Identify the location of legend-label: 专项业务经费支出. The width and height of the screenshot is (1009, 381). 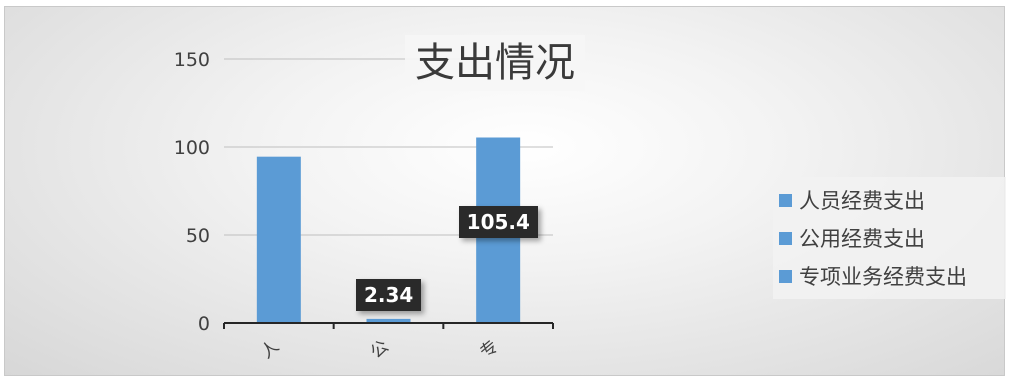
(883, 277).